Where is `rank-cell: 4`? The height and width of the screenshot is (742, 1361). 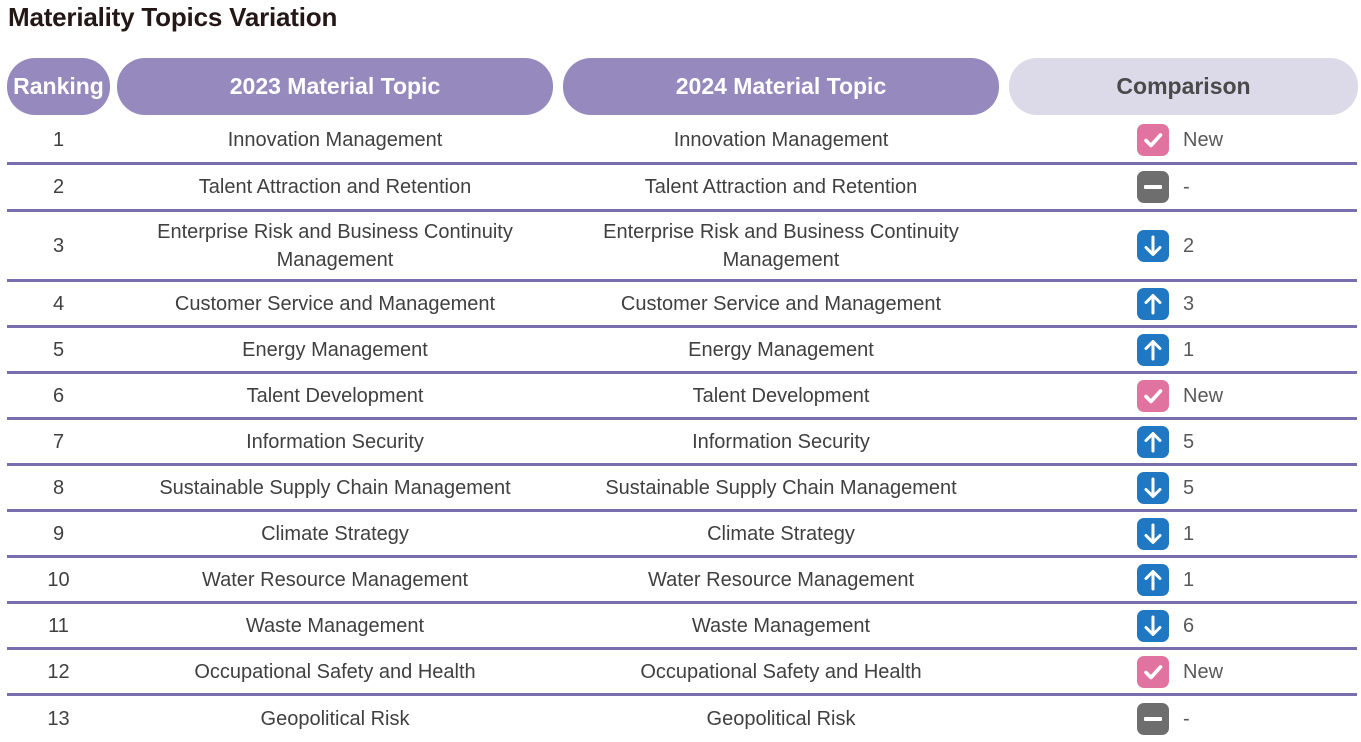
rank-cell: 4 is located at coordinates (58, 303).